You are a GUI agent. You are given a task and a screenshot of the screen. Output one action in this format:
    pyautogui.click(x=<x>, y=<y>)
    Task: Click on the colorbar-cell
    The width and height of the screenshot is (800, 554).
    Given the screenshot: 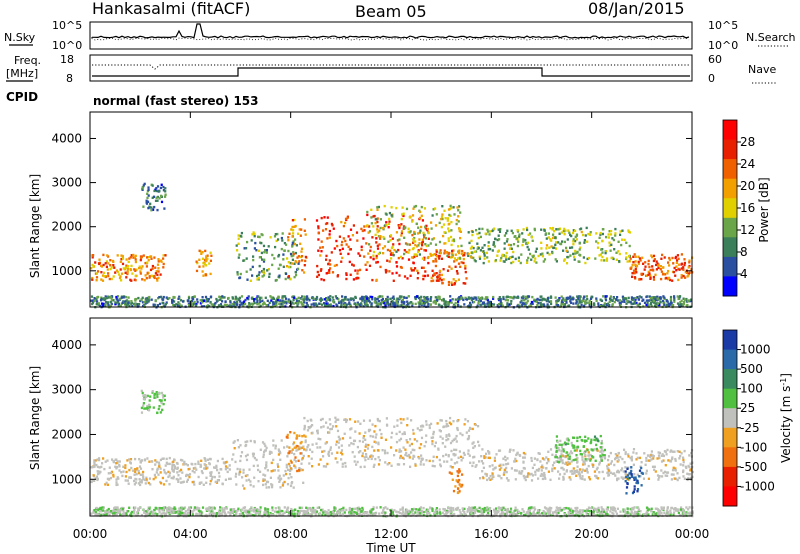 What is the action you would take?
    pyautogui.click(x=730, y=169)
    